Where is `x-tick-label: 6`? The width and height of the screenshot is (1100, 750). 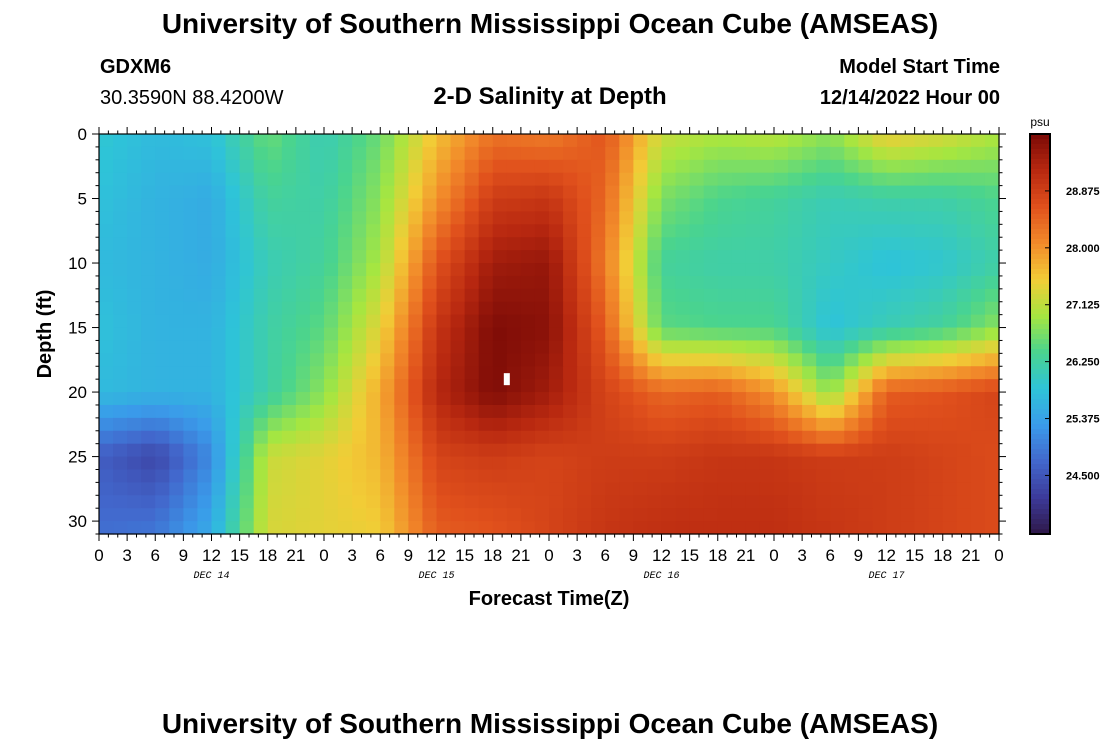 x-tick-label: 6 is located at coordinates (605, 555).